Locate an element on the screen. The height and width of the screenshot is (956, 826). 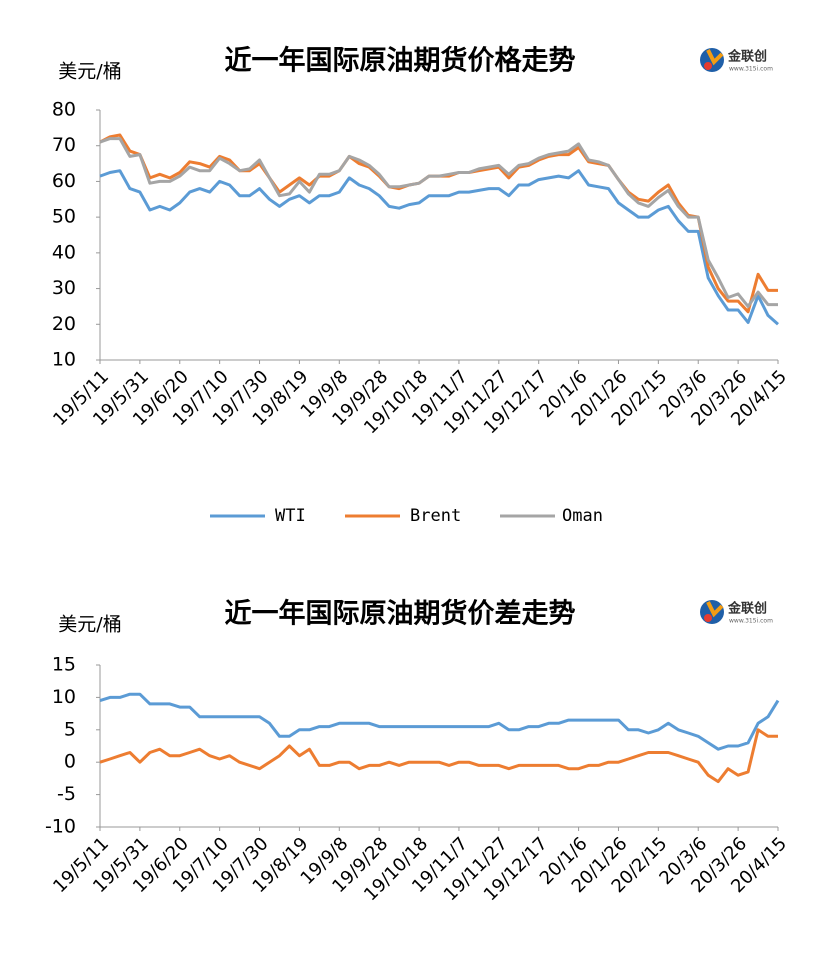
y-tick-label: 60 is located at coordinates (64, 181).